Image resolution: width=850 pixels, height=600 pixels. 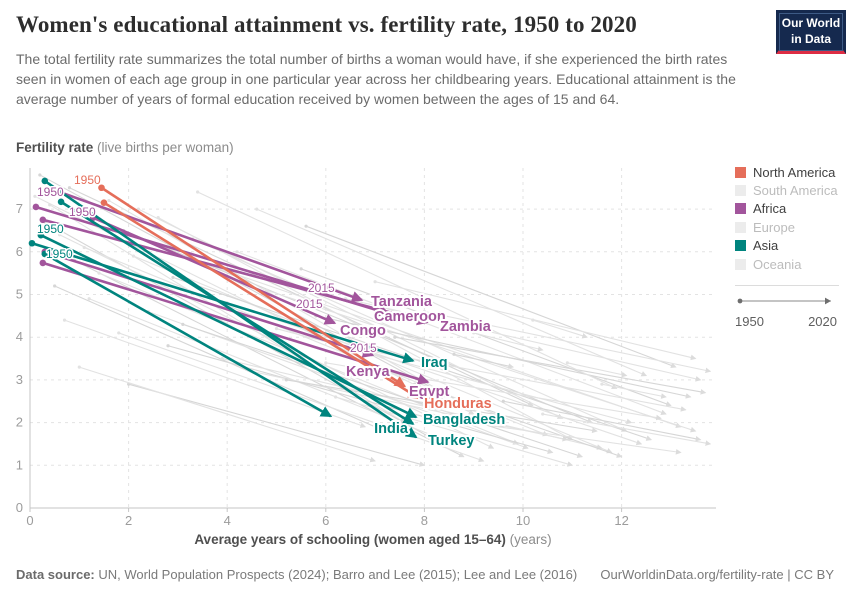 I want to click on y-tick-label: 2, so click(x=19, y=422).